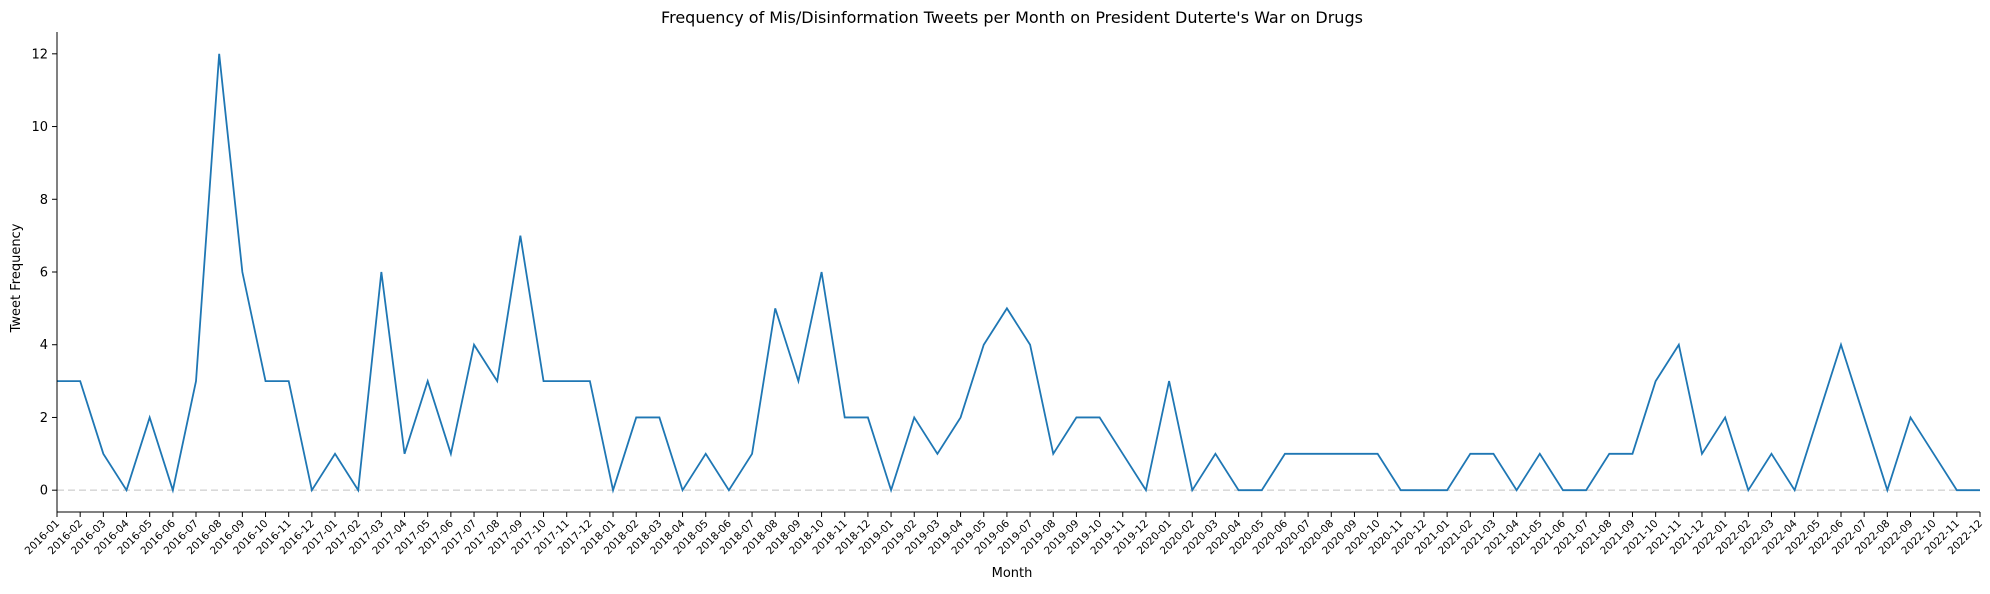 This screenshot has width=1990, height=594. I want to click on y-tick-label: 6, so click(44, 273).